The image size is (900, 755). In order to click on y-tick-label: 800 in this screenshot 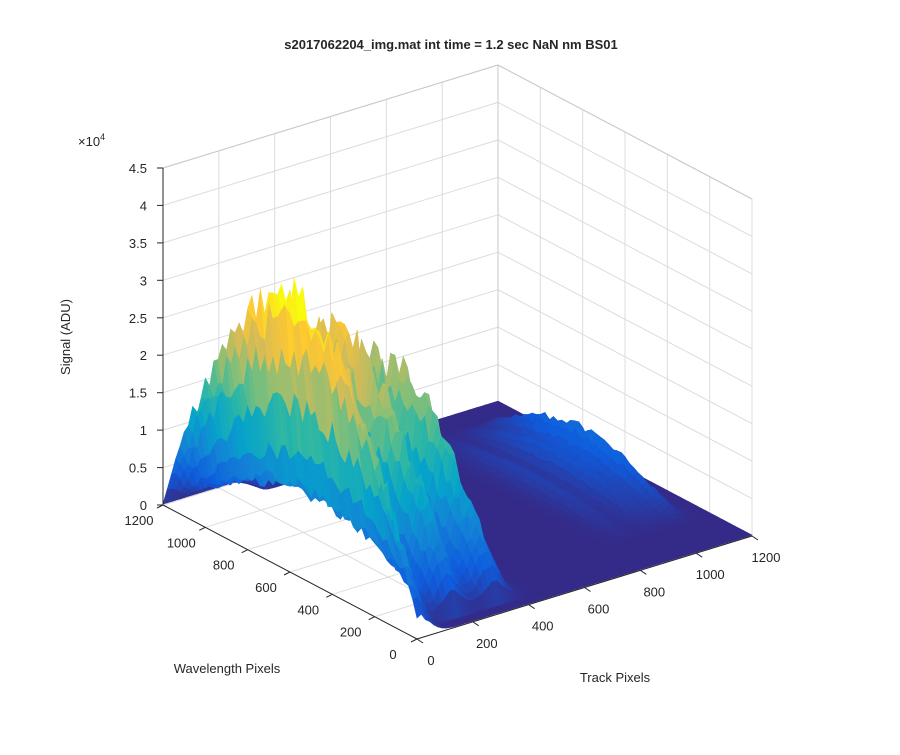, I will do `click(224, 565)`.